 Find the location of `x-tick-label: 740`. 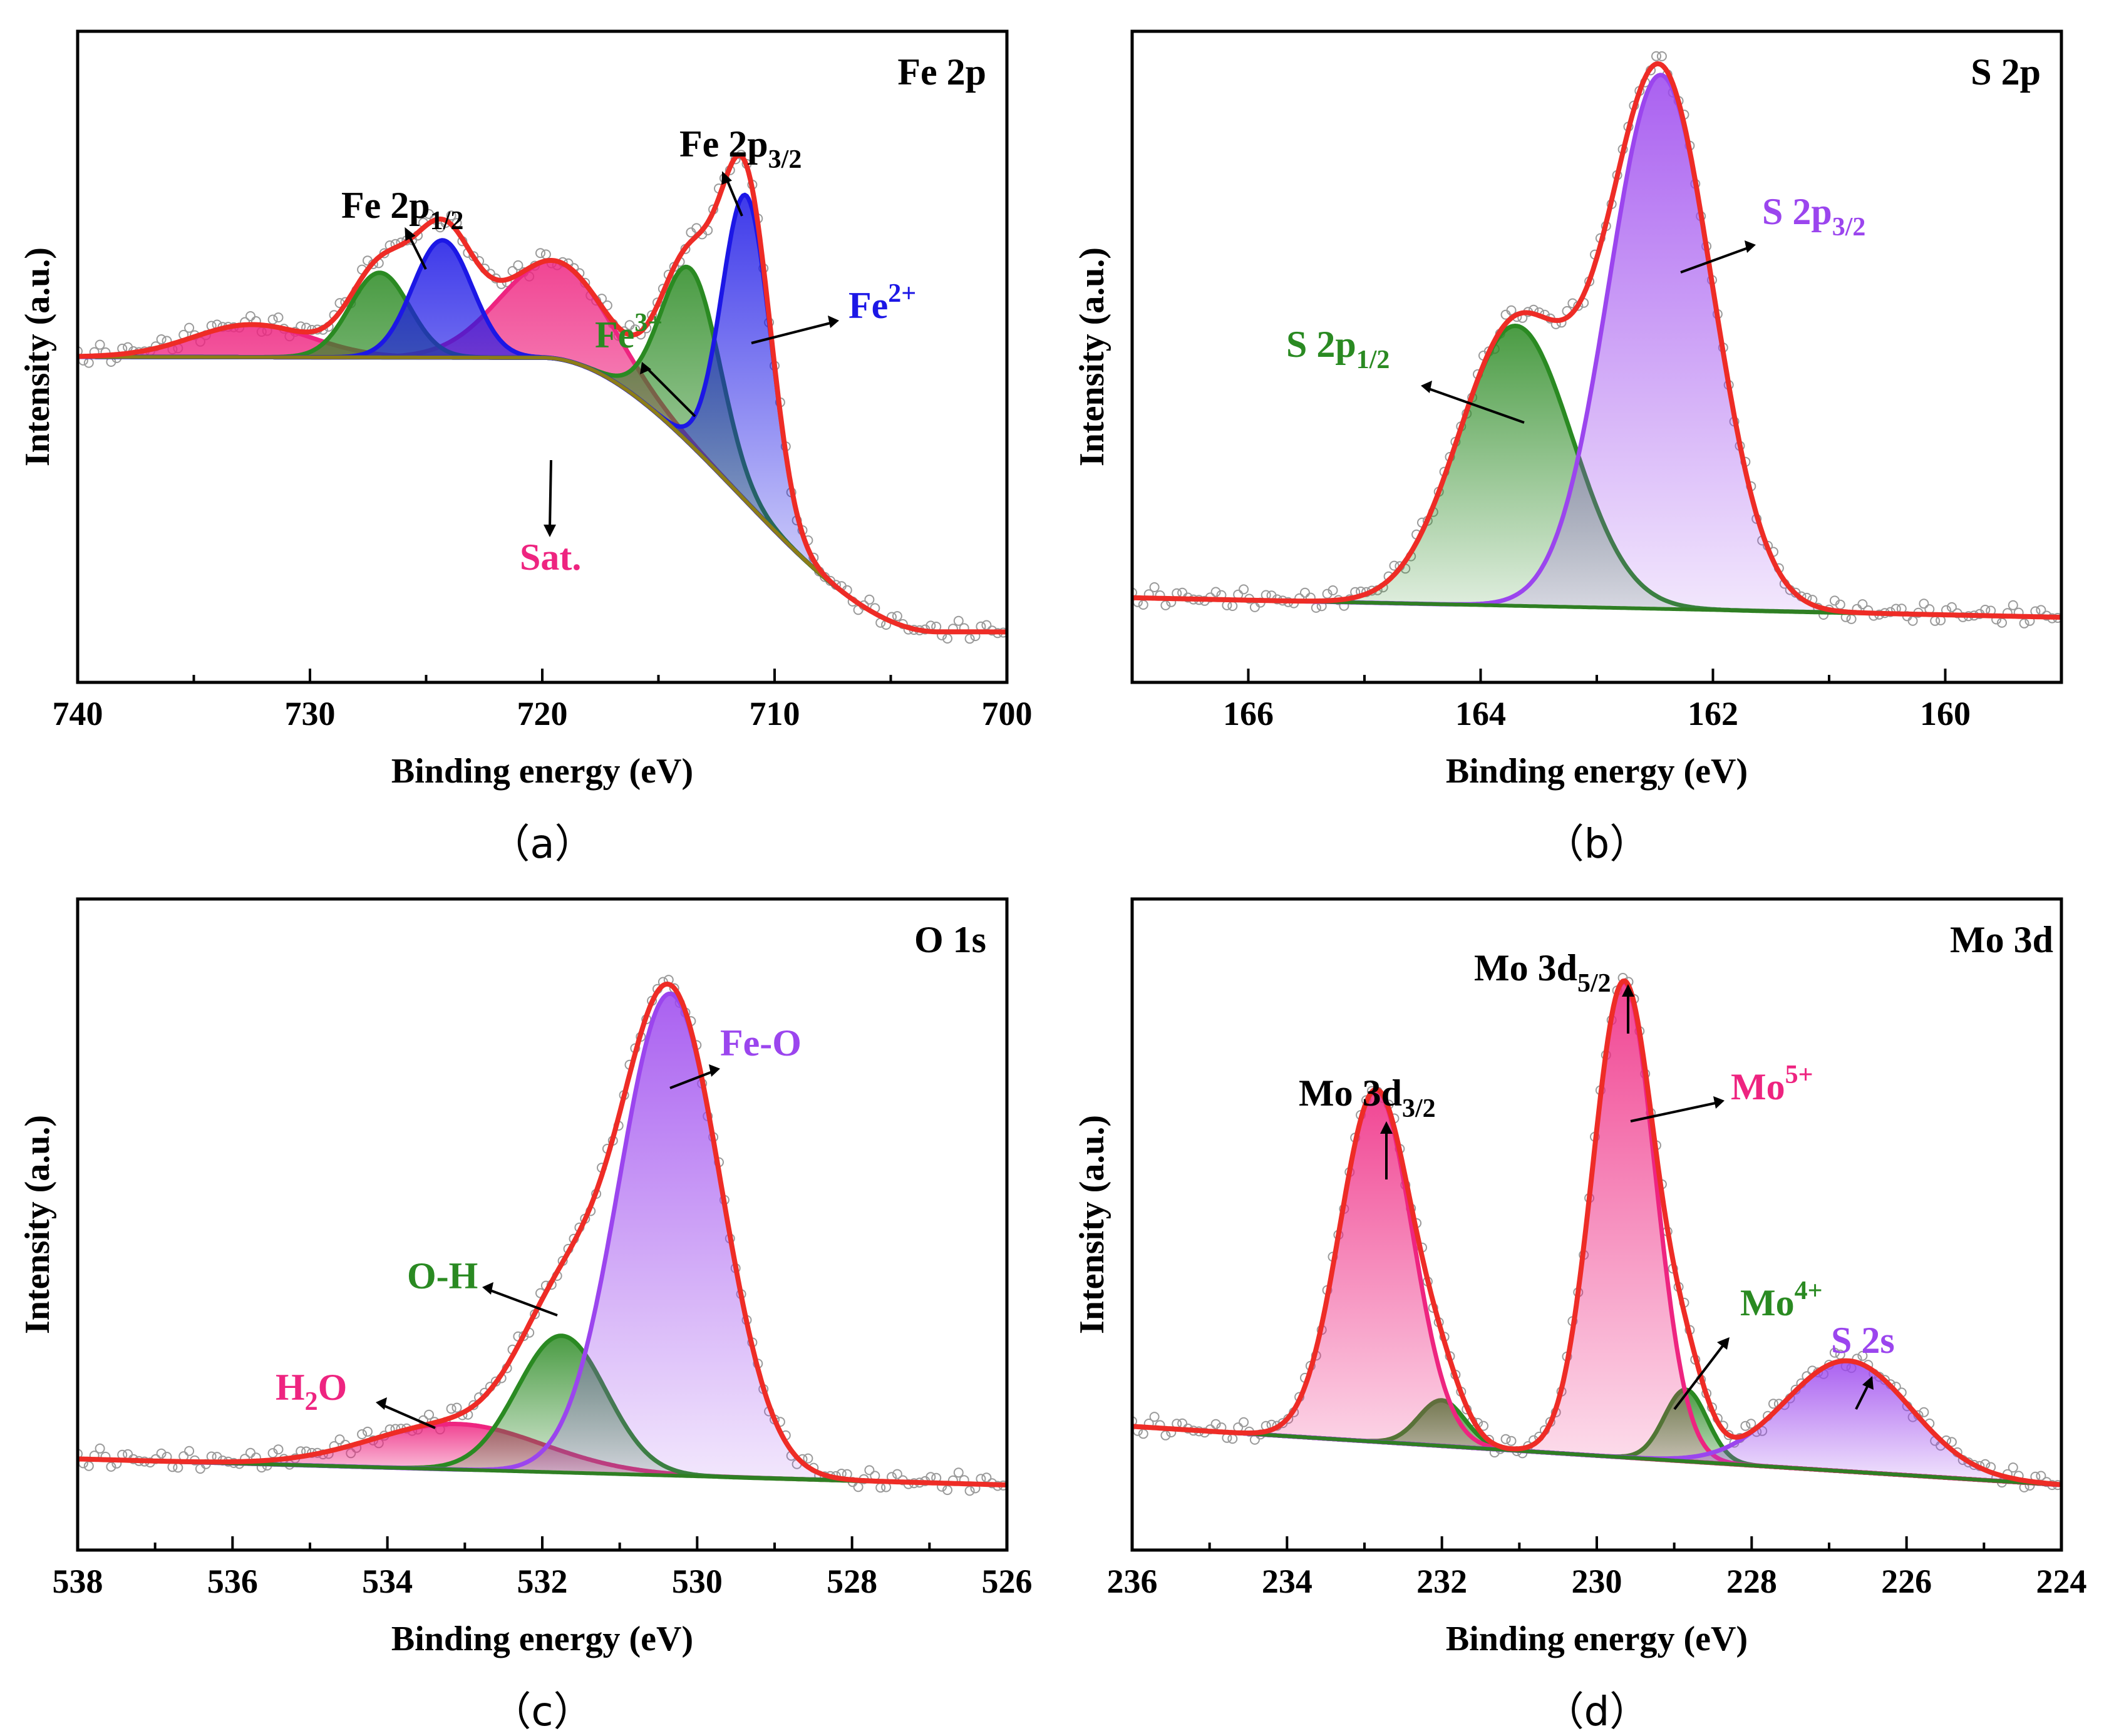

x-tick-label: 740 is located at coordinates (78, 713).